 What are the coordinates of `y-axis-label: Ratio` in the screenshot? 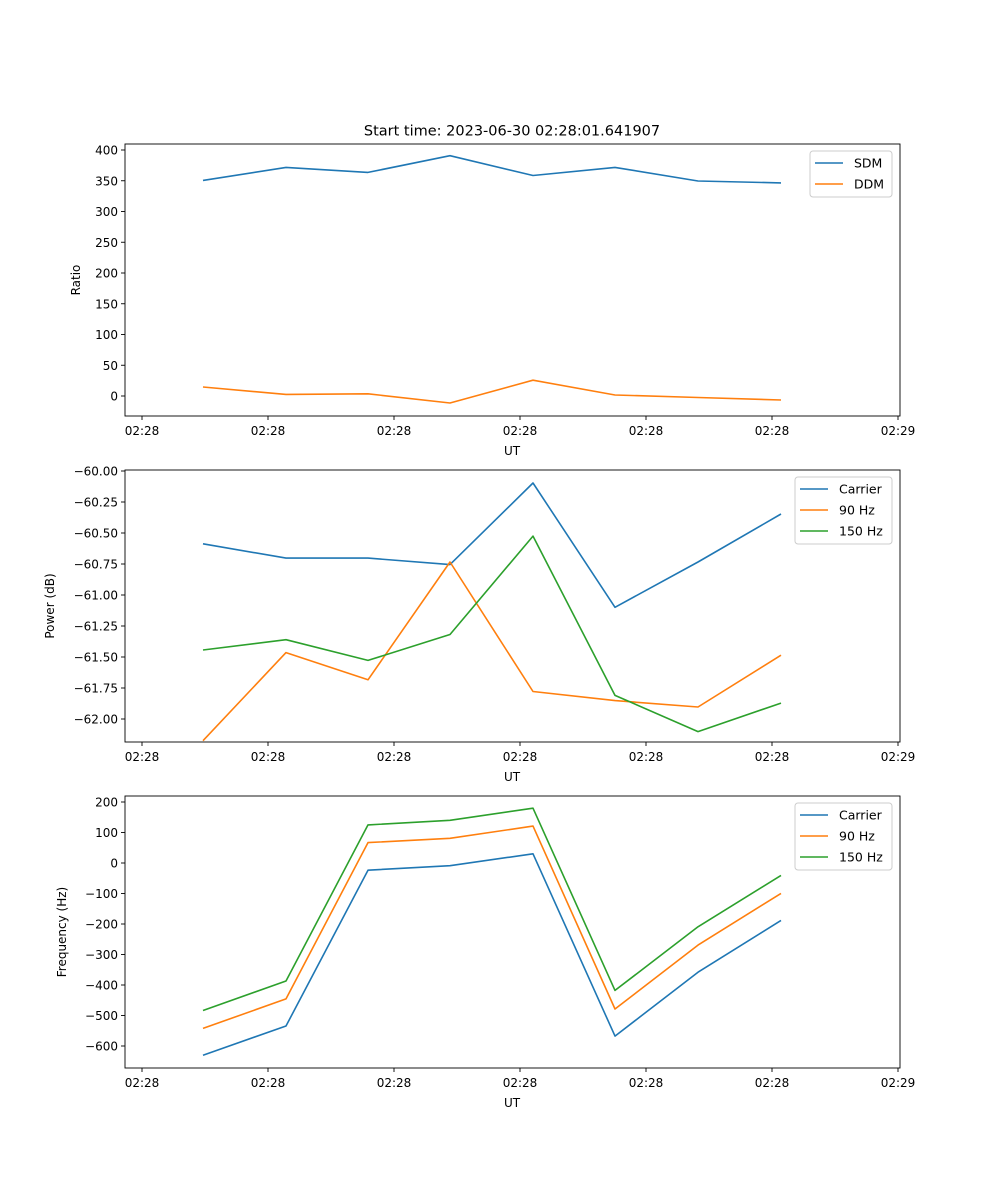 It's located at (76, 280).